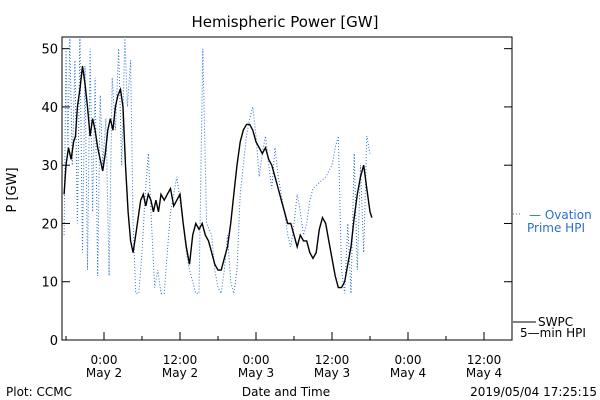 This screenshot has width=600, height=400. I want to click on legend-ovation: — Ovation Prime HPI, so click(552, 221).